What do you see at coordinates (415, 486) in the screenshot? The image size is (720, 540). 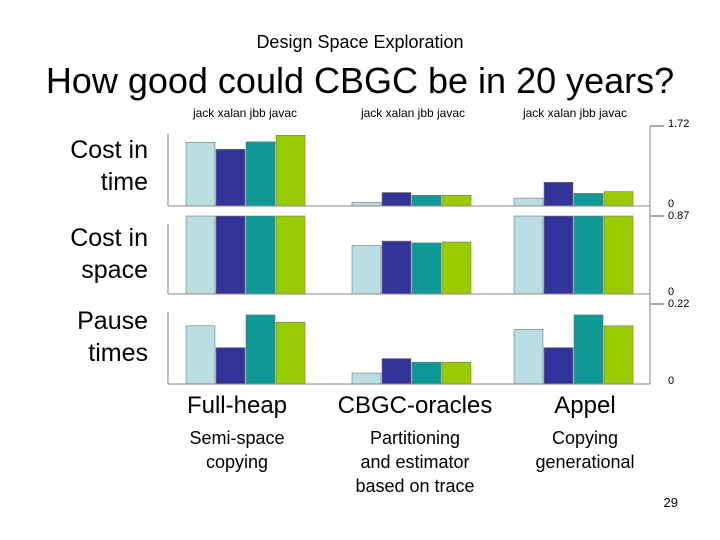 I see `description-line: based on trace` at bounding box center [415, 486].